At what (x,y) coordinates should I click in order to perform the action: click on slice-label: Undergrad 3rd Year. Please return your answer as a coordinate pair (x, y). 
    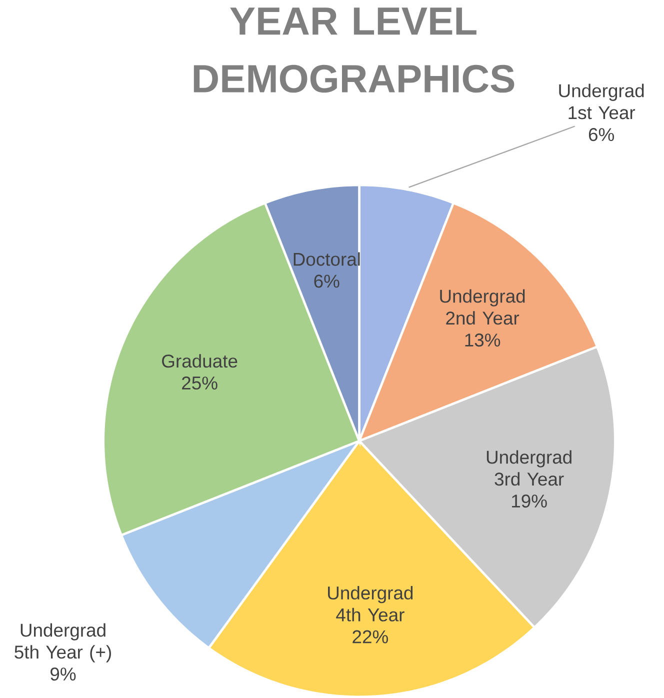
    Looking at the image, I should click on (529, 468).